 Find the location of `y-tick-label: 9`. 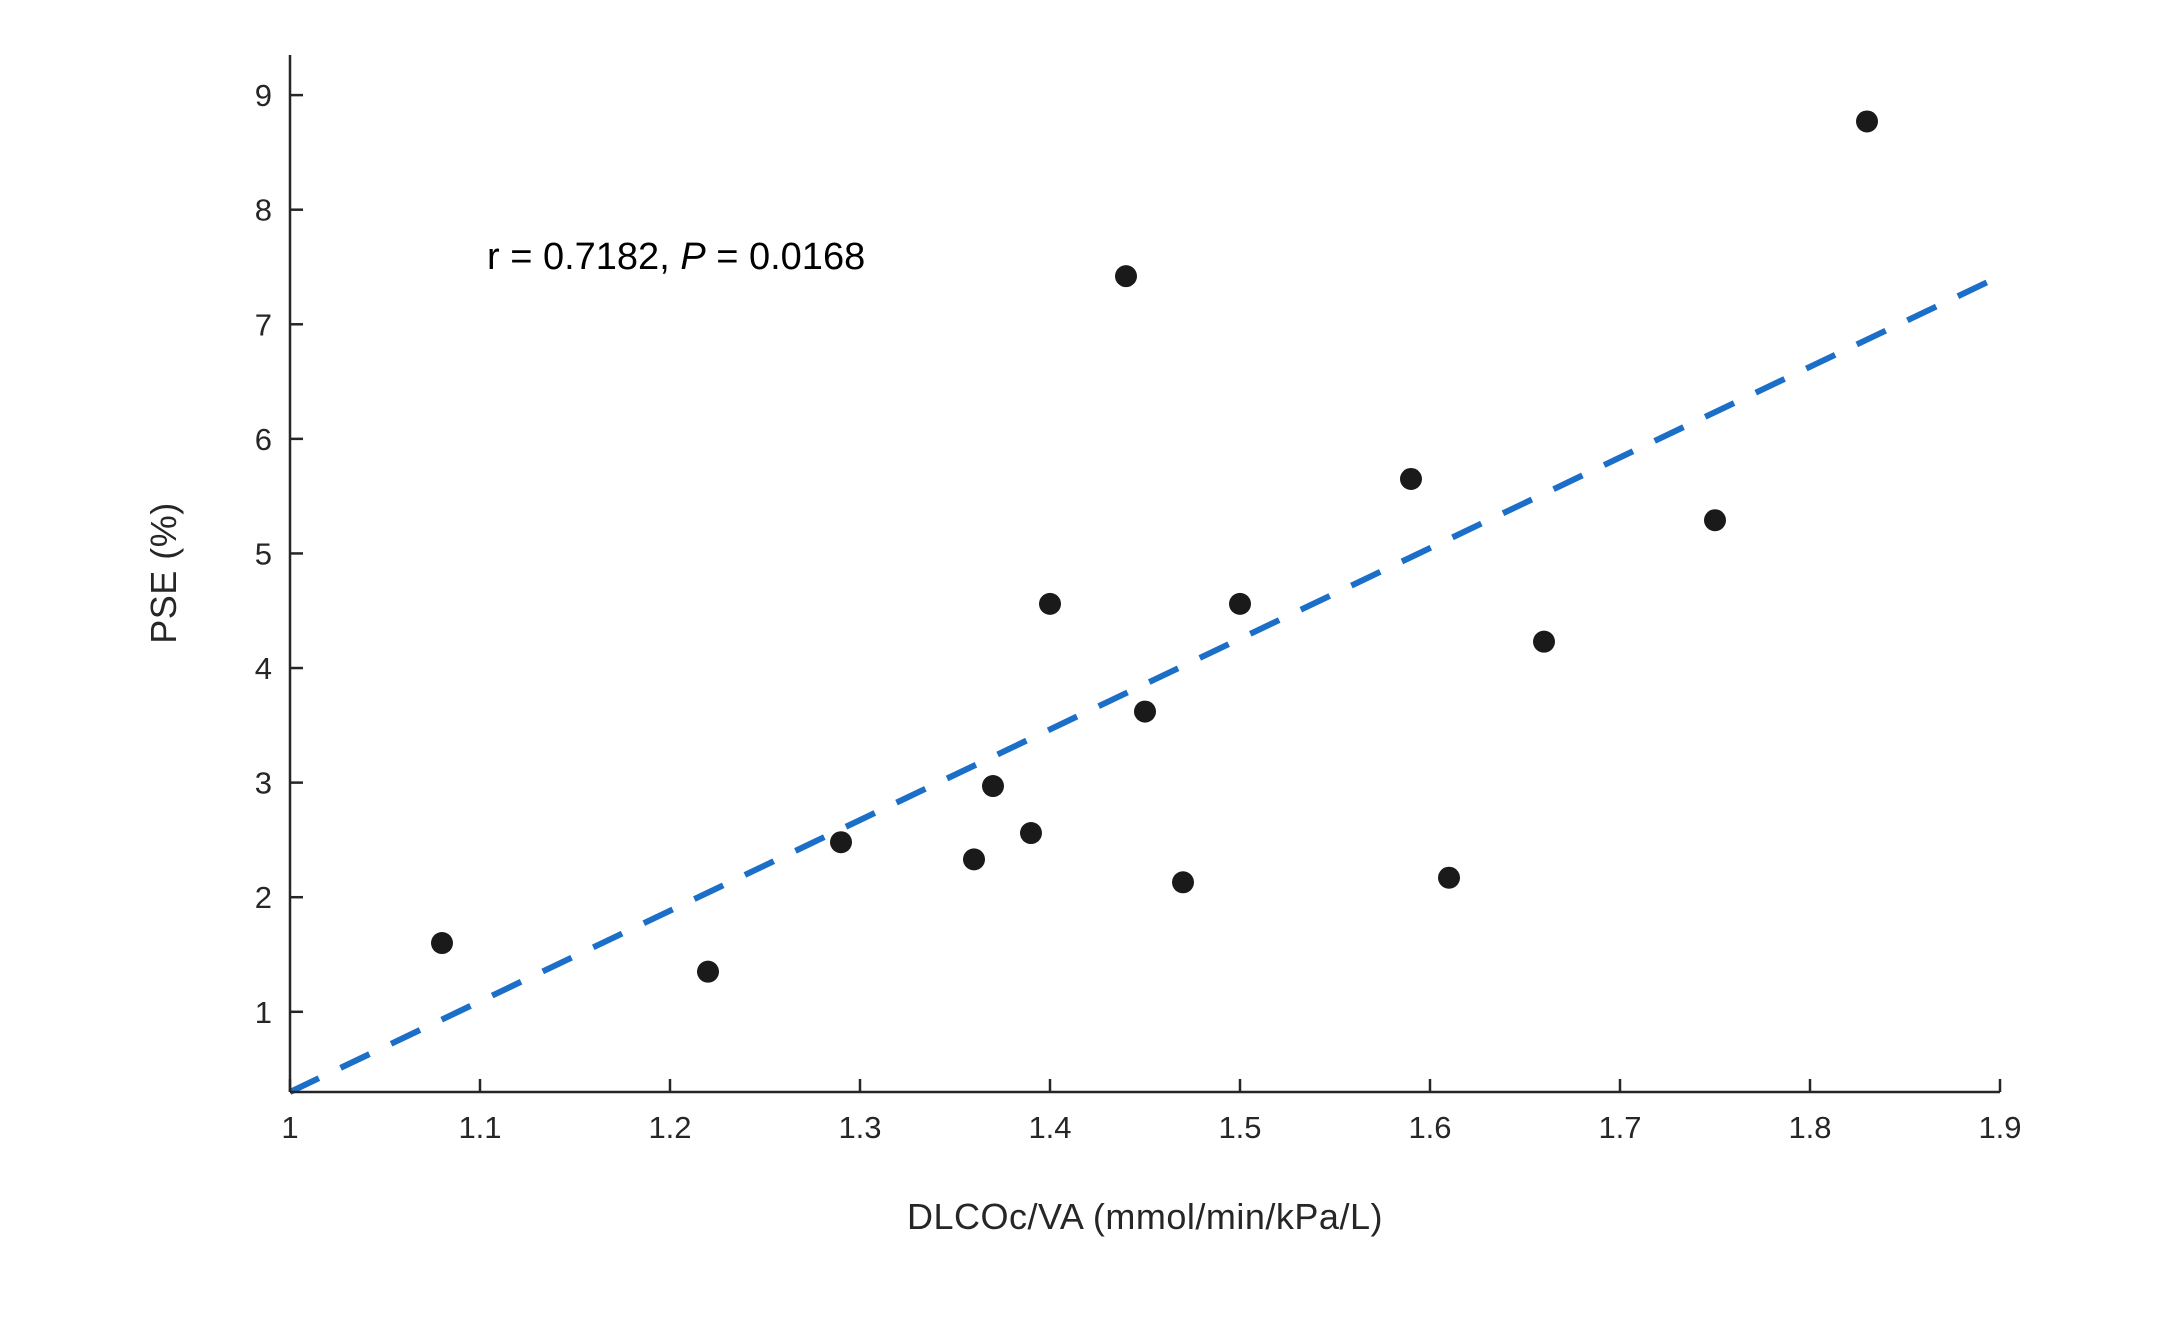

y-tick-label: 9 is located at coordinates (263, 95).